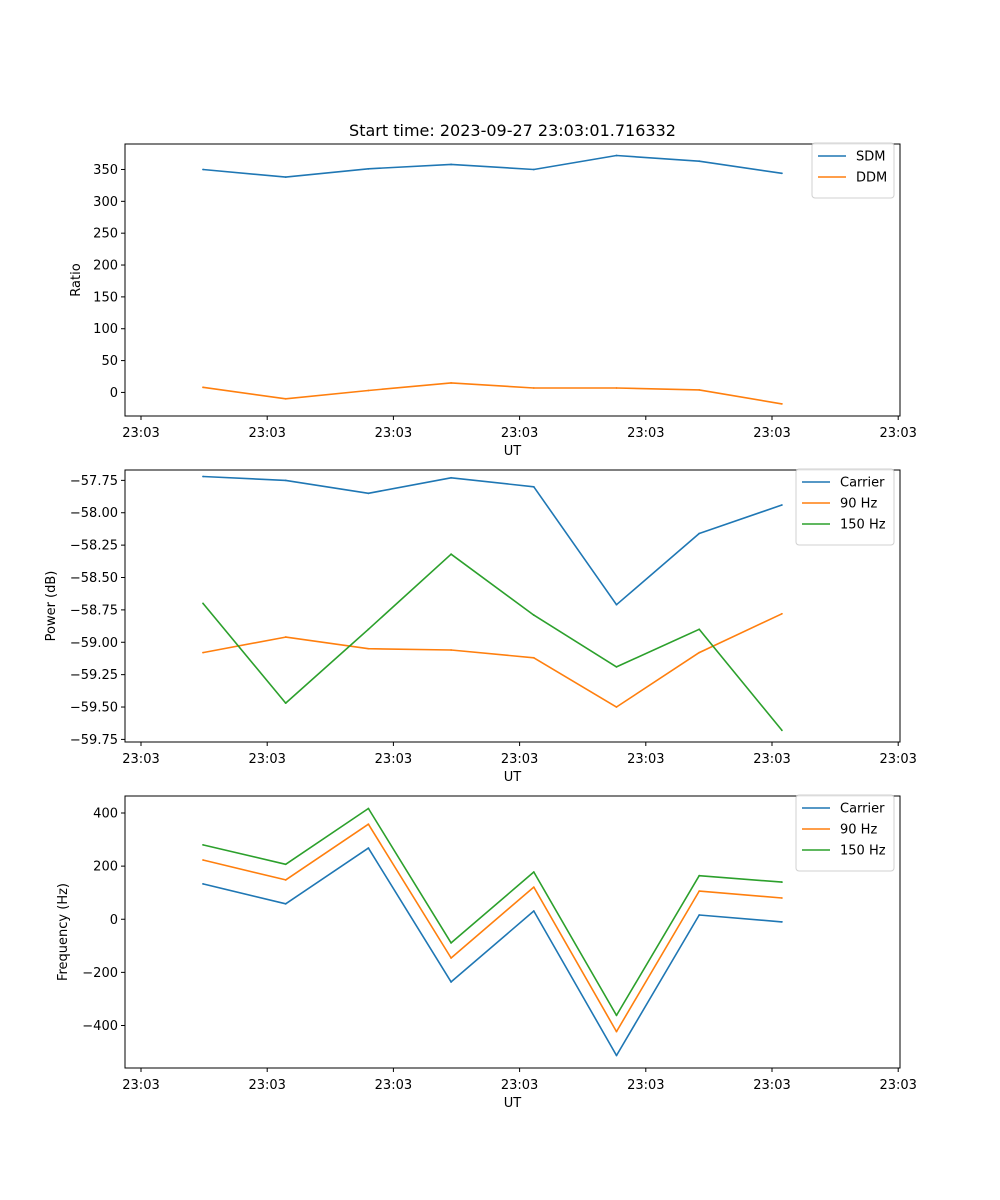 The width and height of the screenshot is (1000, 1200). Describe the element at coordinates (94, 643) in the screenshot. I see `y-tick-label: −59.00` at that location.